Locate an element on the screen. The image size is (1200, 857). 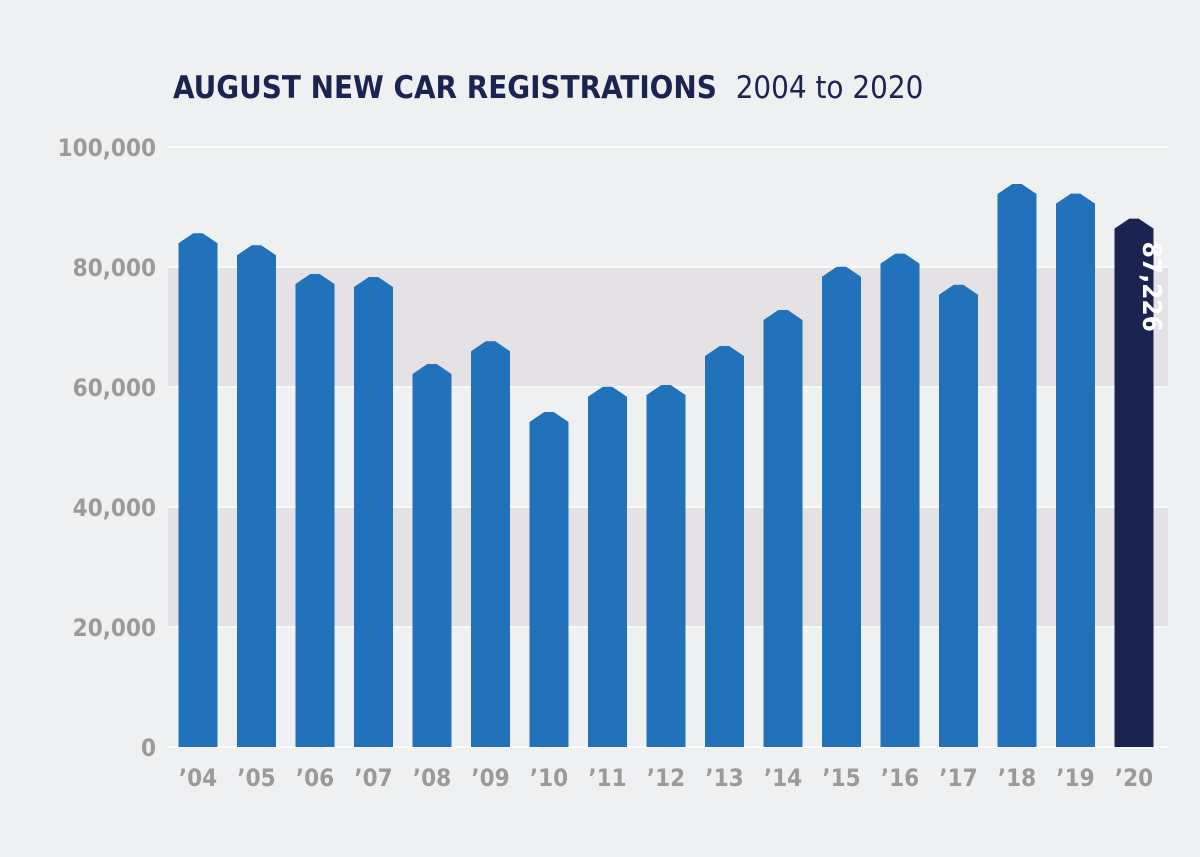
x-tick-label: ’11 is located at coordinates (607, 778).